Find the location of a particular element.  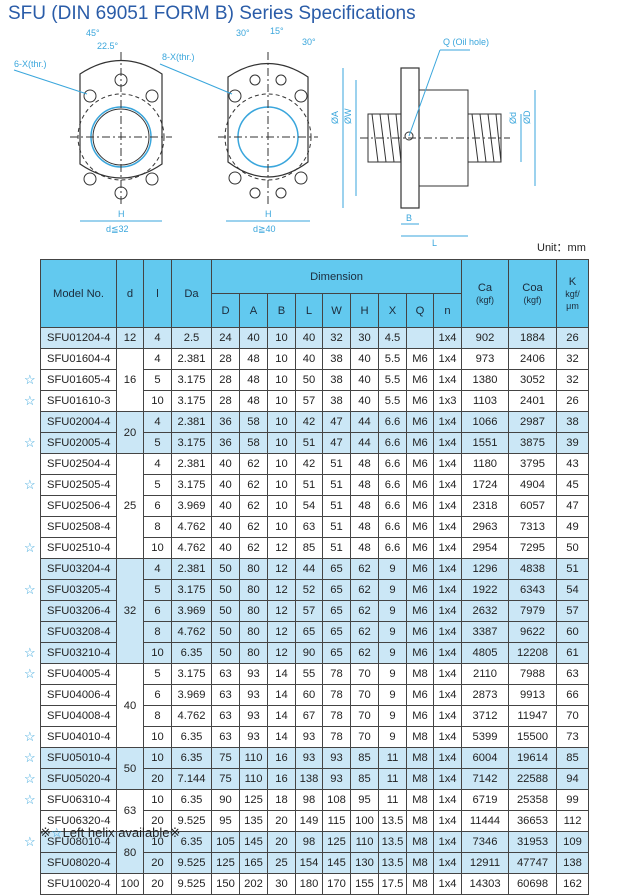

cell-d: 32 is located at coordinates (130, 611).